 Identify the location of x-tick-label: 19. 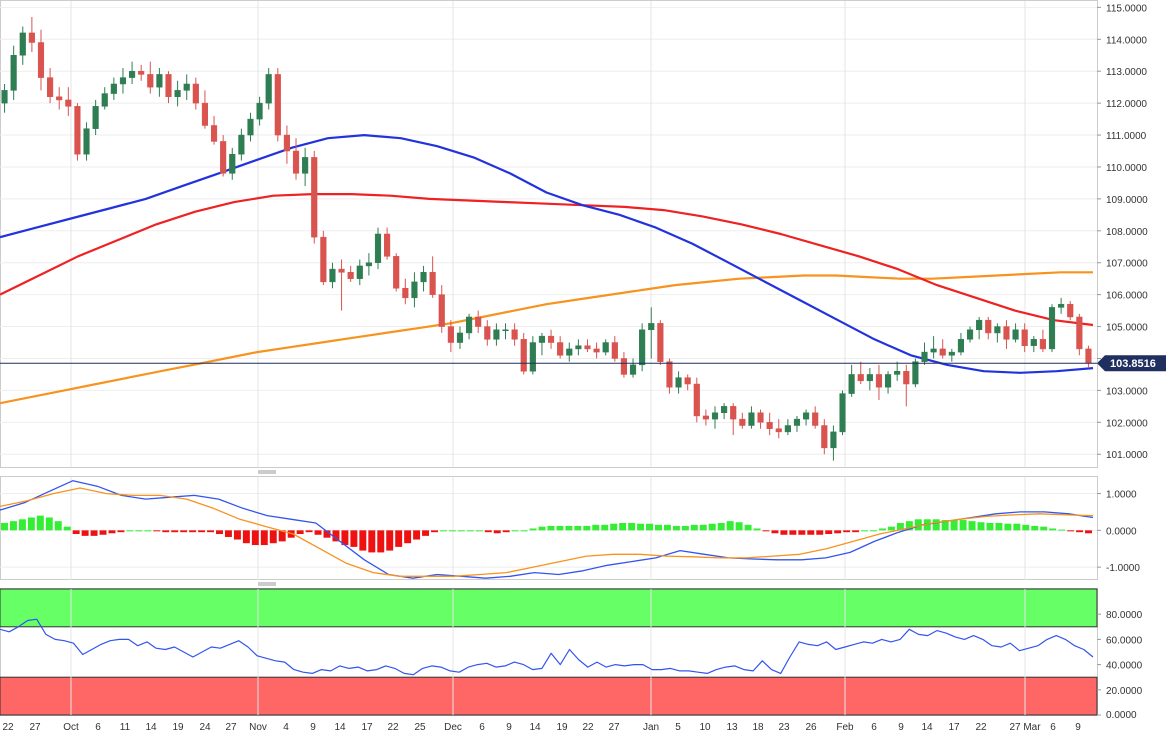
(178, 727).